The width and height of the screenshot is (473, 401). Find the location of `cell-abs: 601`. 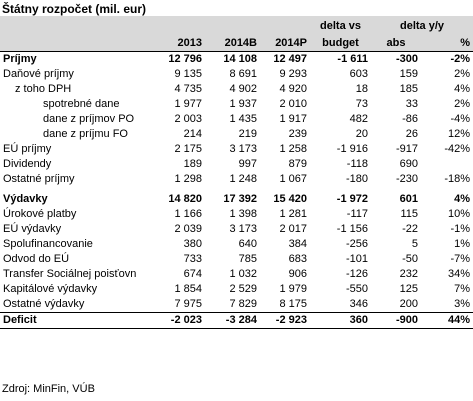

cell-abs: 601 is located at coordinates (408, 199).